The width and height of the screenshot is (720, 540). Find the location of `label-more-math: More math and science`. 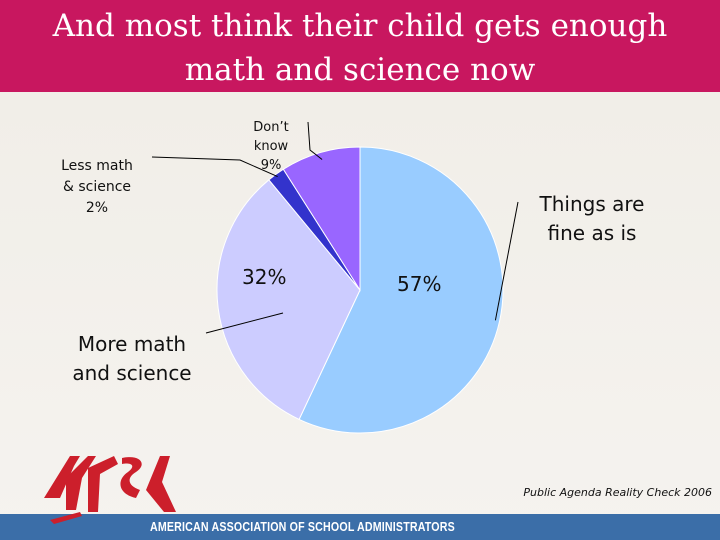

label-more-math: More math and science is located at coordinates (132, 359).